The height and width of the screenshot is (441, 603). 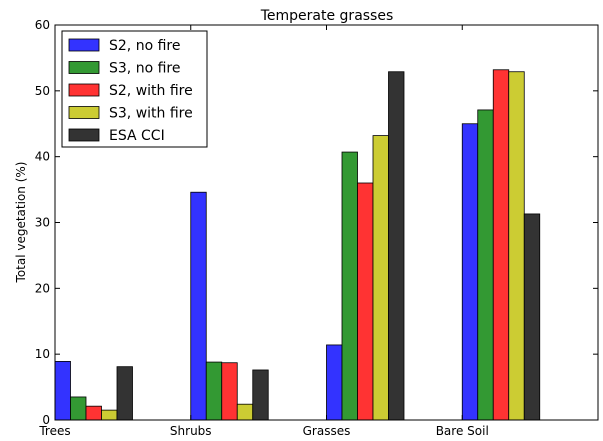 What do you see at coordinates (46, 420) in the screenshot?
I see `y-tick-label: 0` at bounding box center [46, 420].